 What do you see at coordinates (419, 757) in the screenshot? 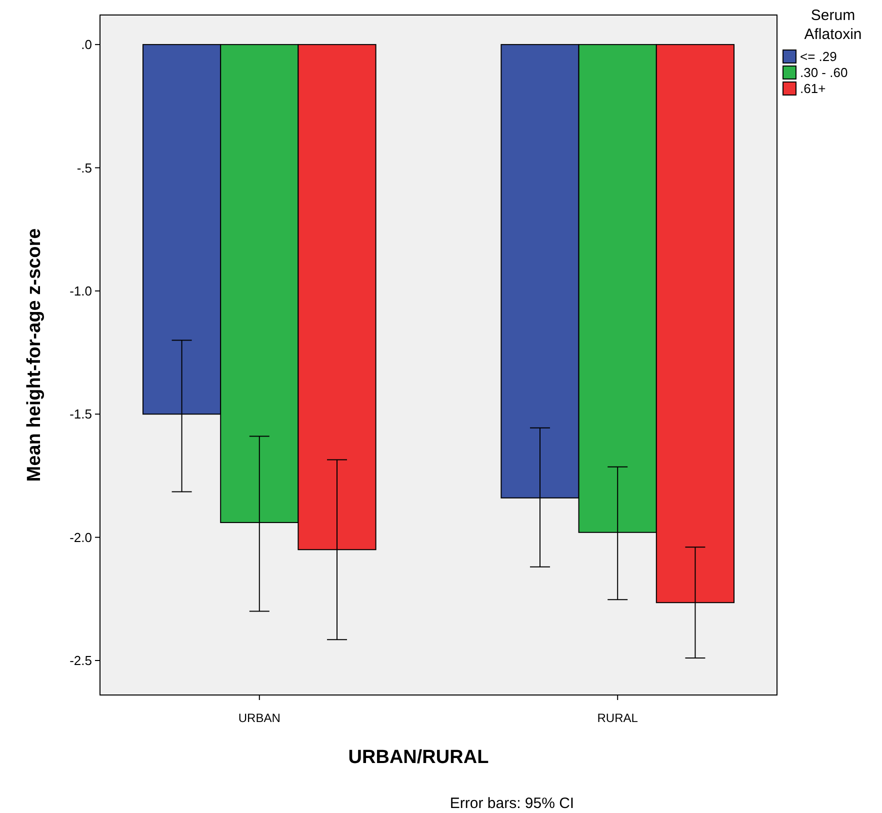
I see `x-axis-title: URBAN/RURAL` at bounding box center [419, 757].